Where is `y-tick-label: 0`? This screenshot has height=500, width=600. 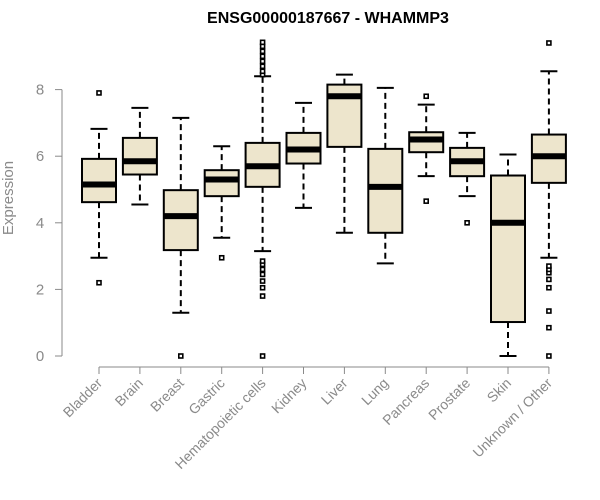 y-tick-label: 0 is located at coordinates (40, 356).